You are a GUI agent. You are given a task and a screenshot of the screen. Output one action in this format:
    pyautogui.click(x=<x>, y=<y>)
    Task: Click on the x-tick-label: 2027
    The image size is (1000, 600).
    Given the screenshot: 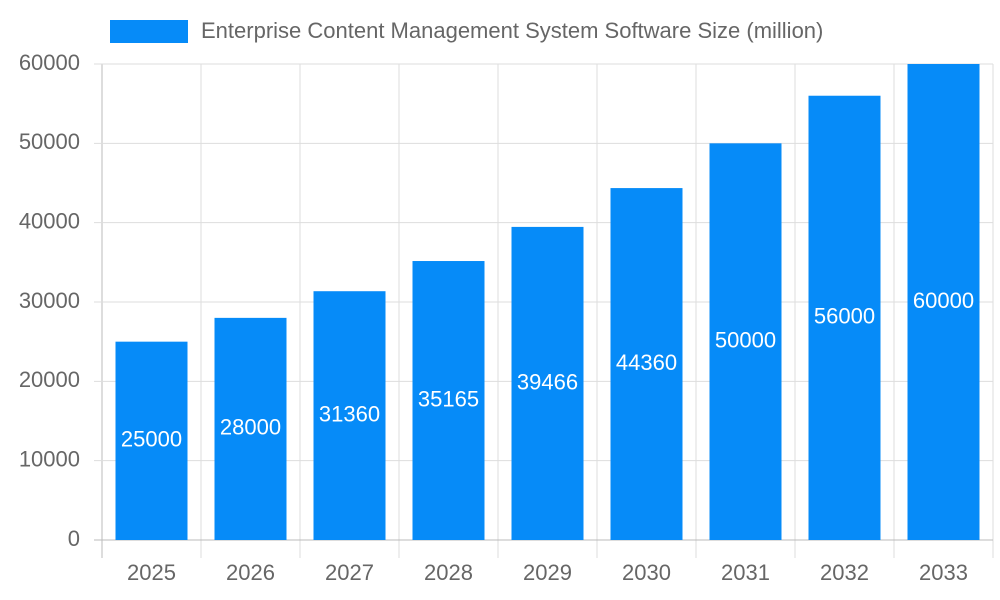 What is the action you would take?
    pyautogui.click(x=349, y=572)
    